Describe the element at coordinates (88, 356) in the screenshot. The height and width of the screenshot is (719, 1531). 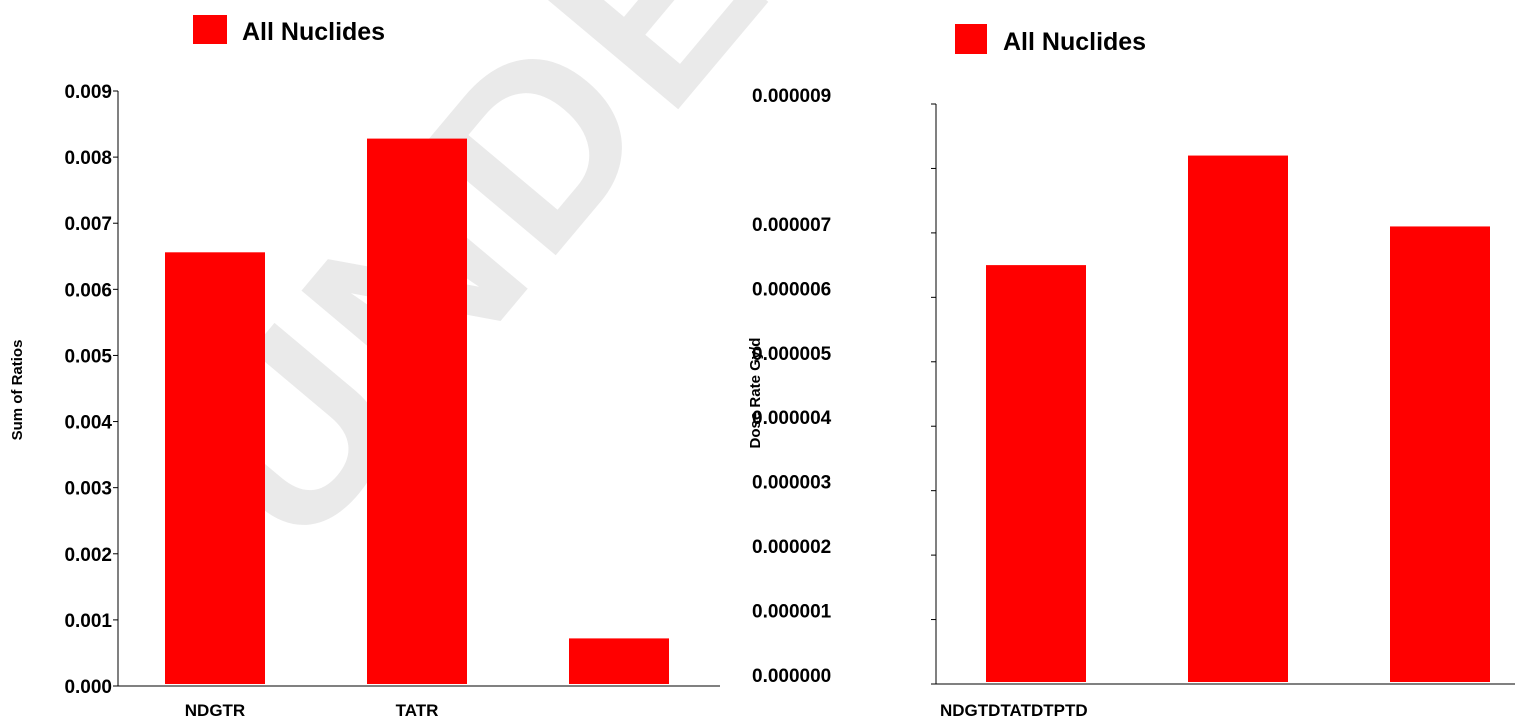
I see `y-tick-label: 0.005` at that location.